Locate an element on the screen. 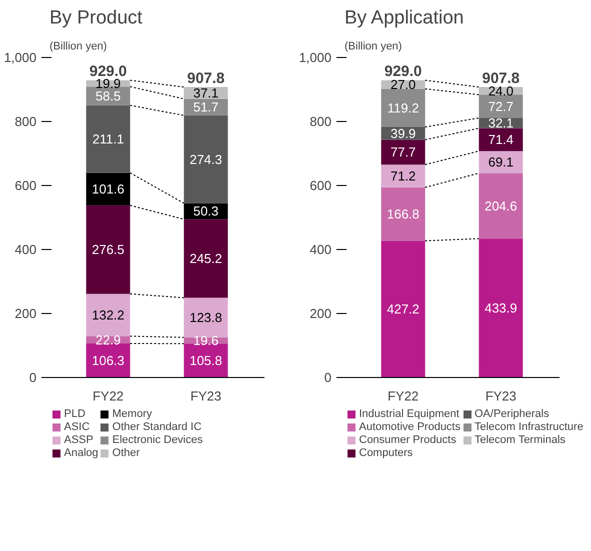 Image resolution: width=591 pixels, height=551 pixels. data-label: 19.9 is located at coordinates (108, 83).